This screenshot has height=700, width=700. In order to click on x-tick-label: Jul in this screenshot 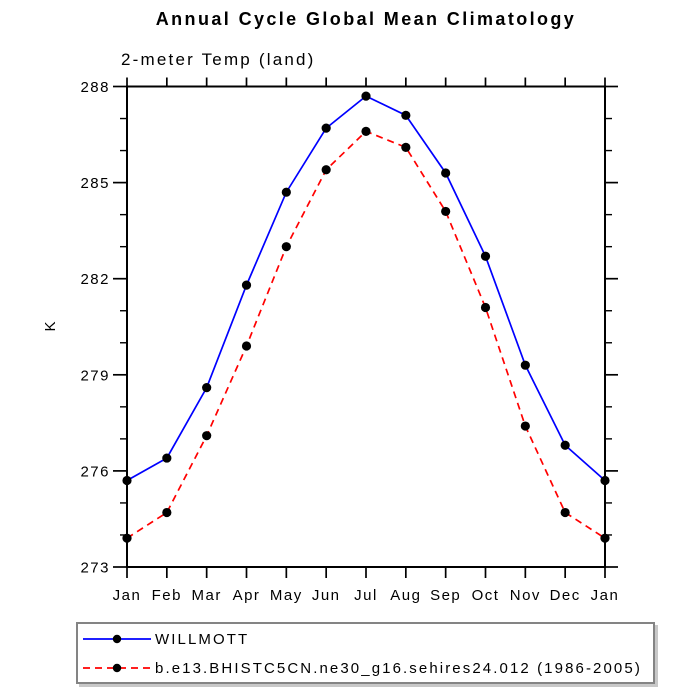, I will do `click(366, 595)`.